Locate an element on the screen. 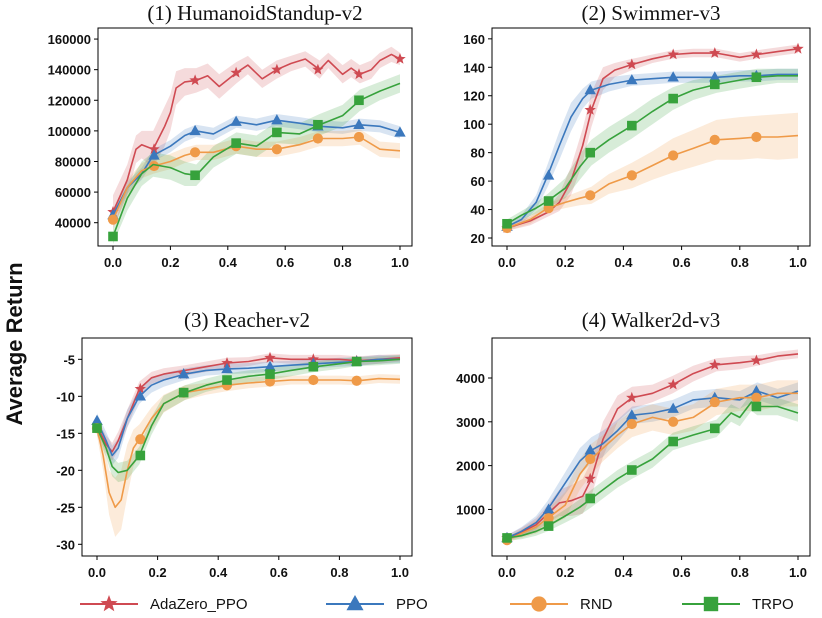 The height and width of the screenshot is (618, 822). chart-title: (2) Swimmer-v3 is located at coordinates (651, 13).